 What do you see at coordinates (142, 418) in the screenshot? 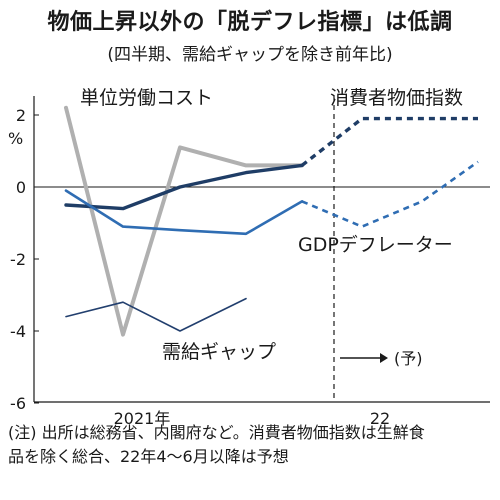
I see `x-group-label: 2021年` at bounding box center [142, 418].